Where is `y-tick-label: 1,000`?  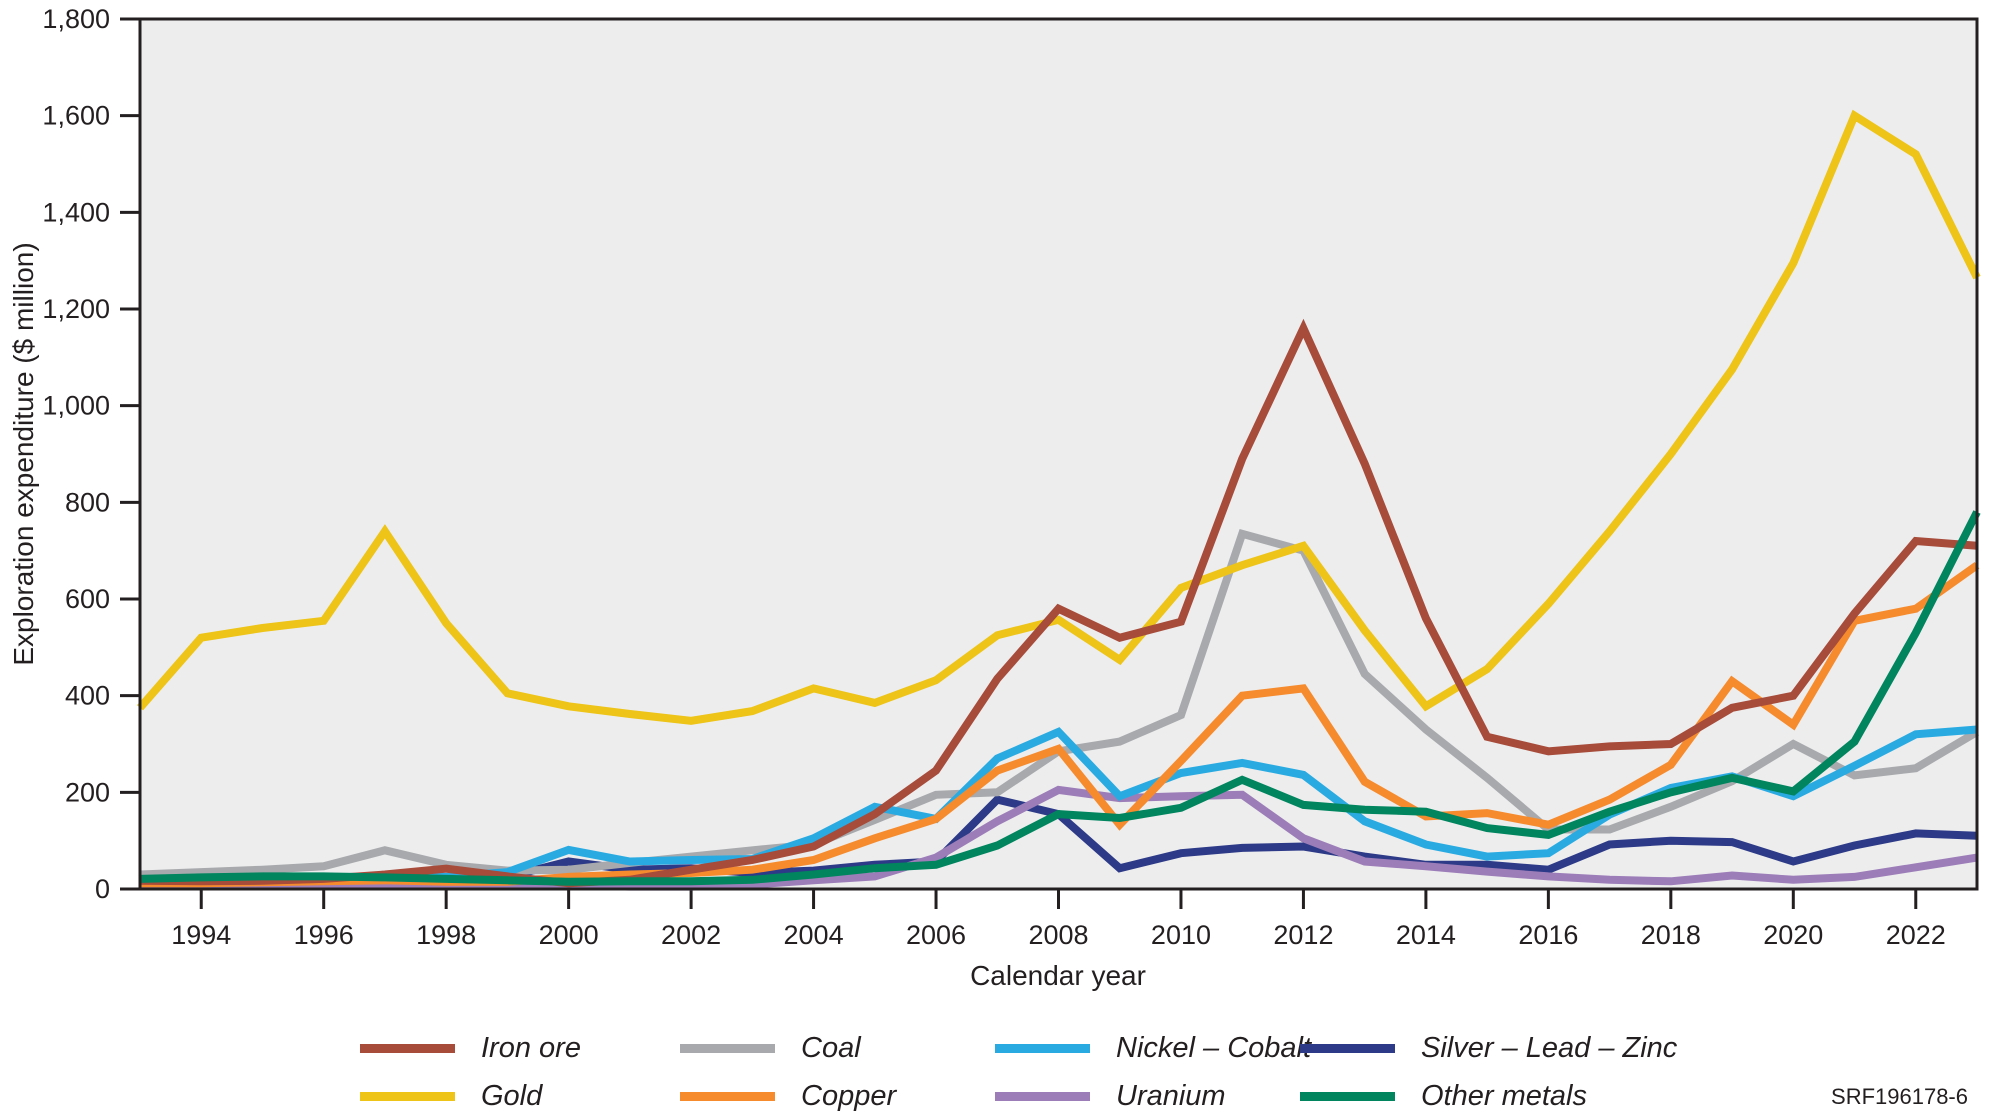
y-tick-label: 1,000 is located at coordinates (76, 406).